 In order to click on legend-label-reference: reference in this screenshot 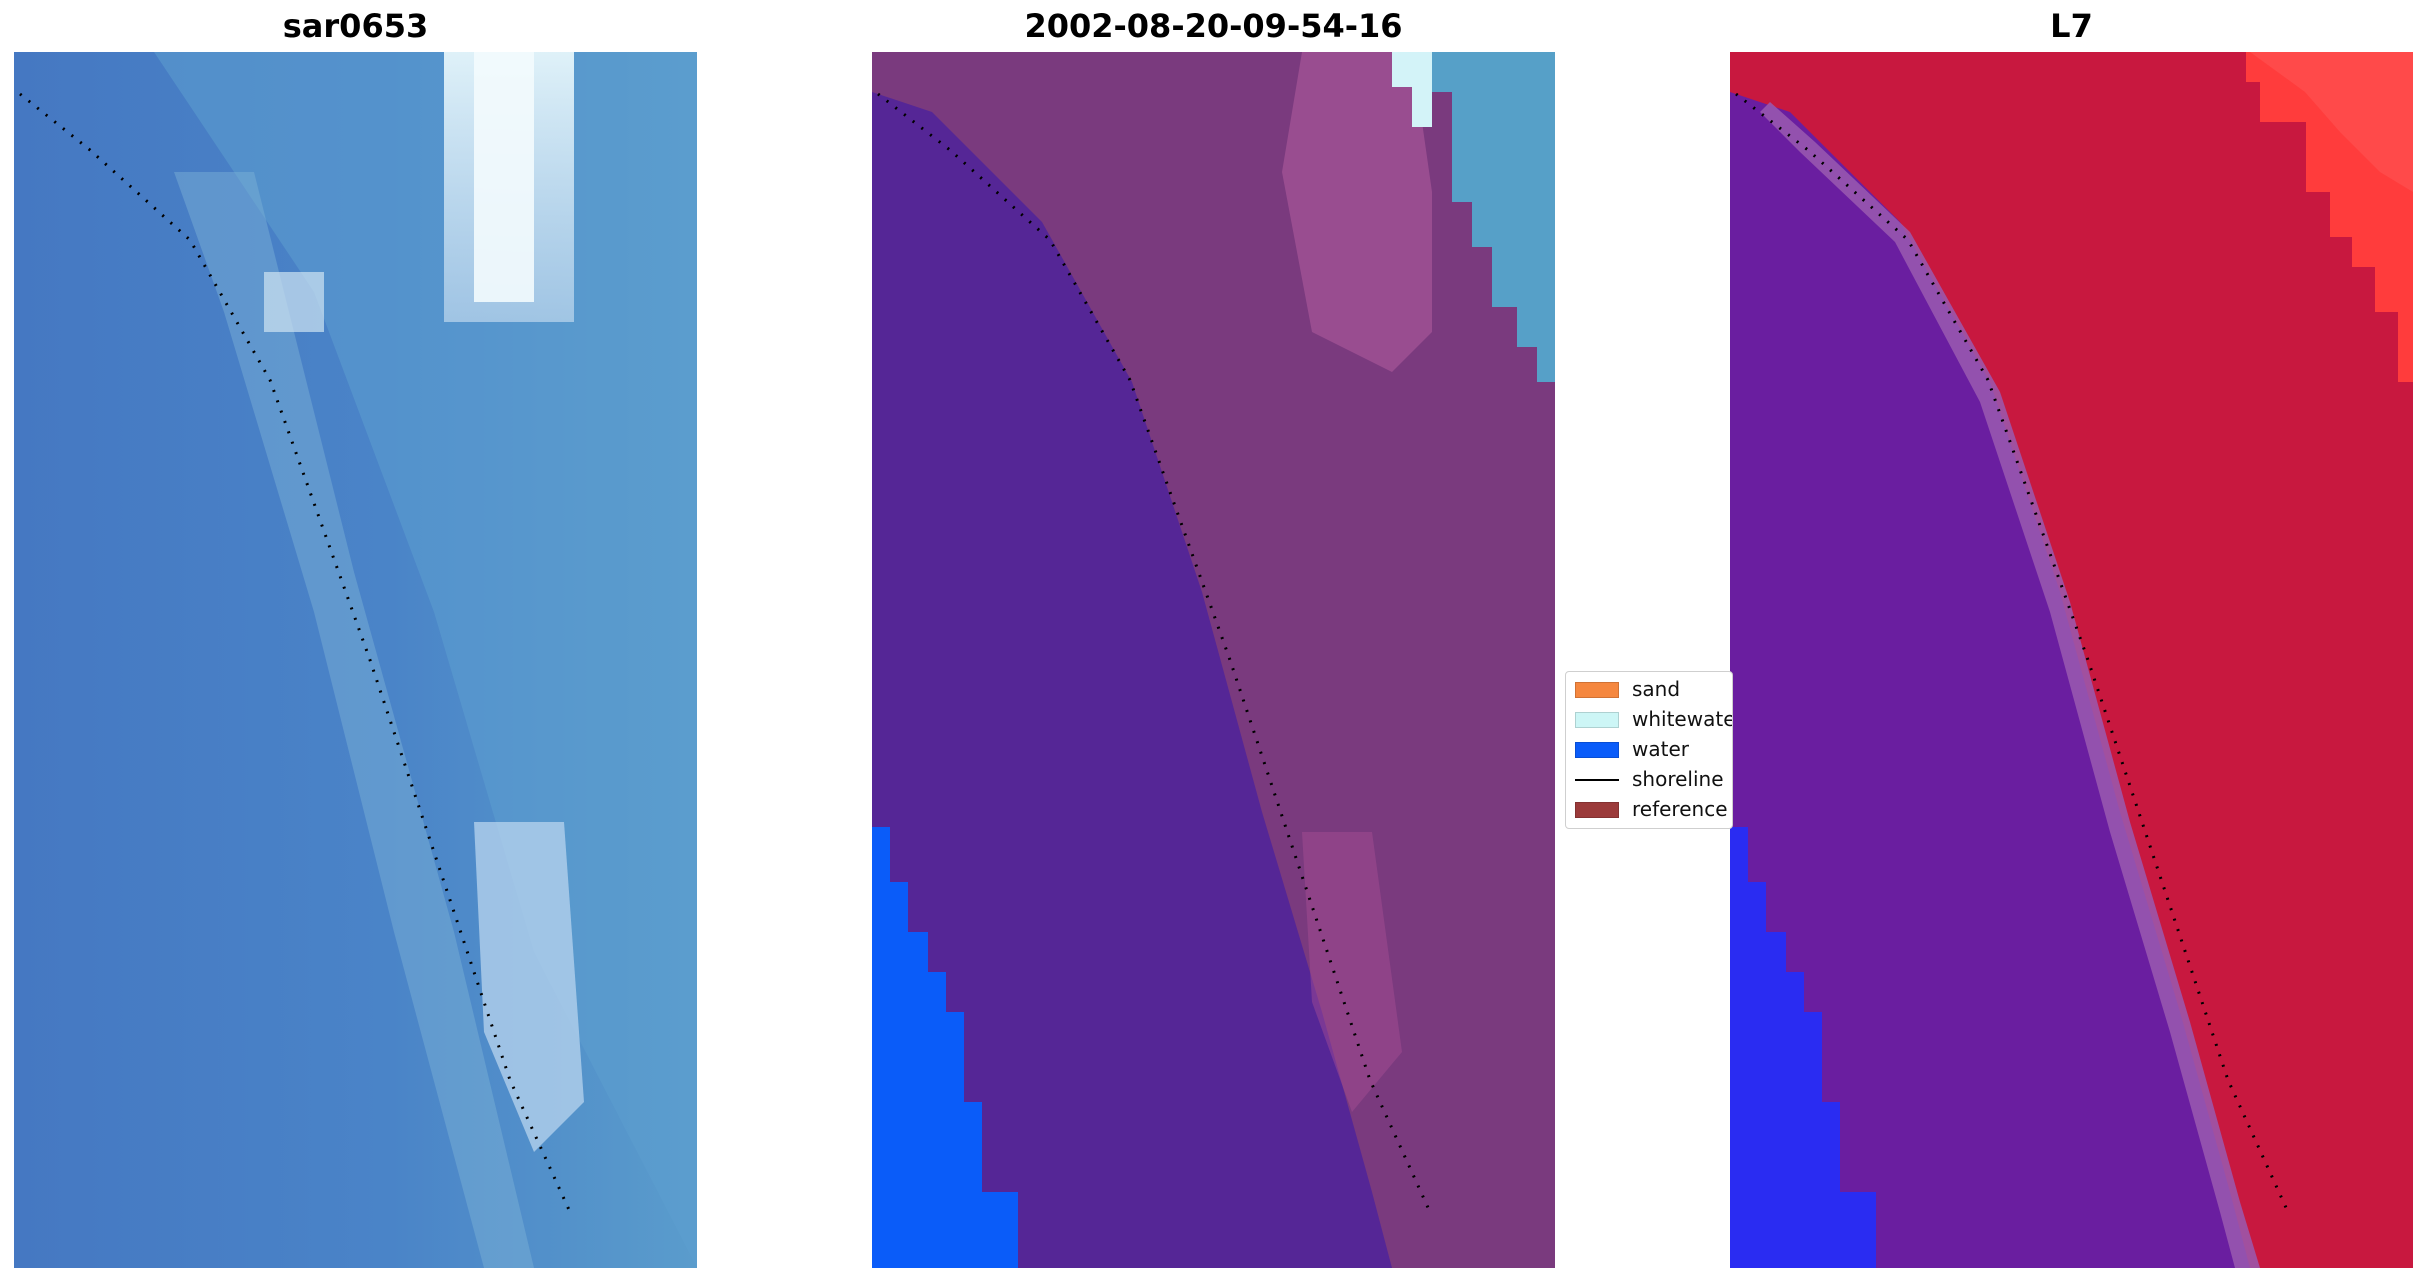, I will do `click(1680, 809)`.